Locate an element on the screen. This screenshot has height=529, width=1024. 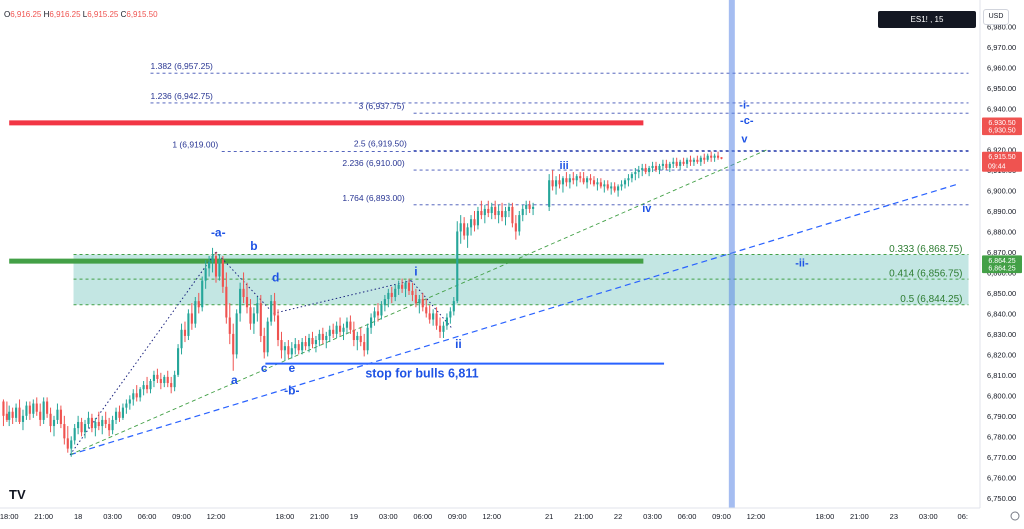
symbol-label: ES1! , 15 is located at coordinates (927, 19).